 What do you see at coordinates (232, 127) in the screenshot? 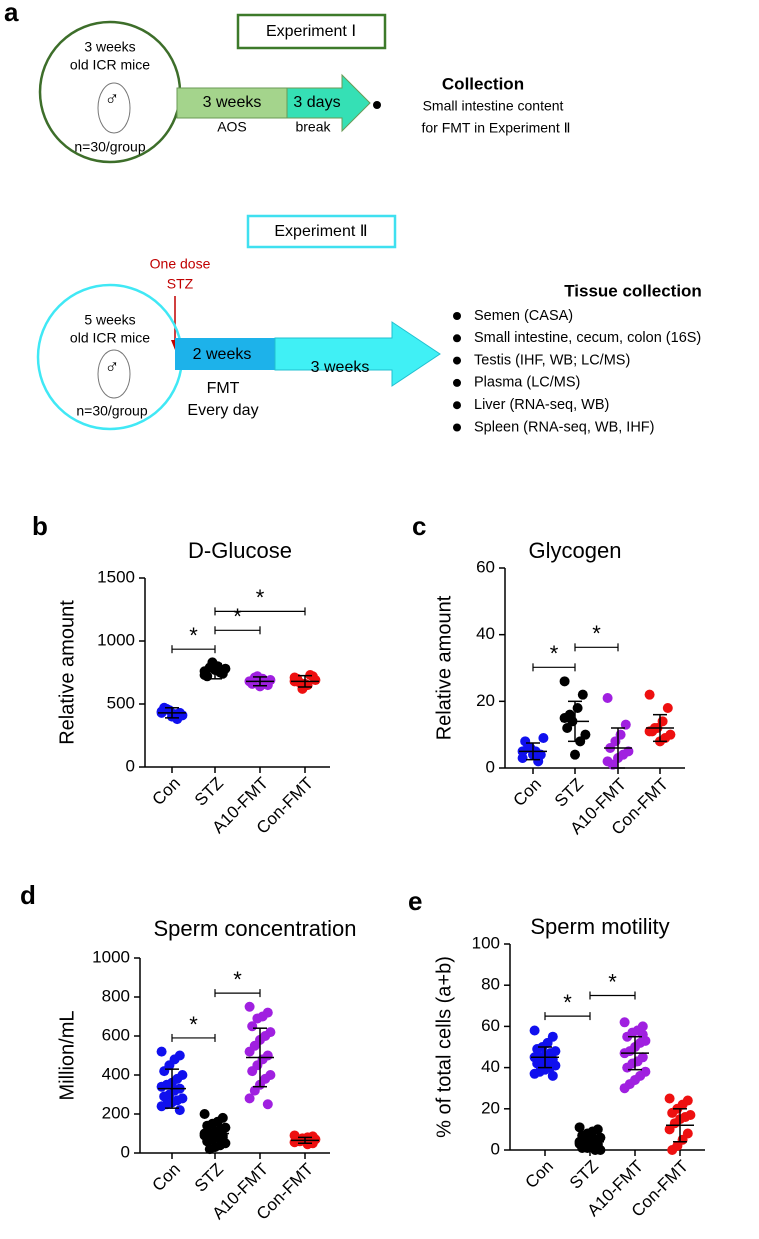
I see `arrow-text: AOS` at bounding box center [232, 127].